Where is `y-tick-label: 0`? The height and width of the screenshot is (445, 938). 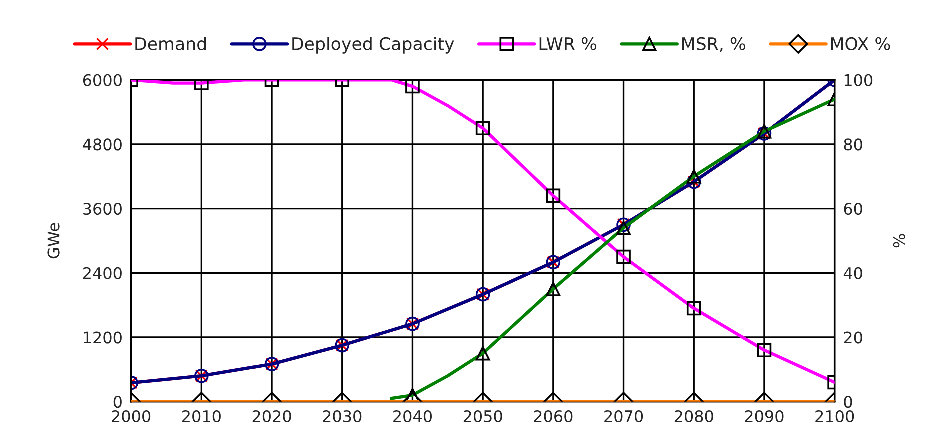 y-tick-label: 0 is located at coordinates (118, 402).